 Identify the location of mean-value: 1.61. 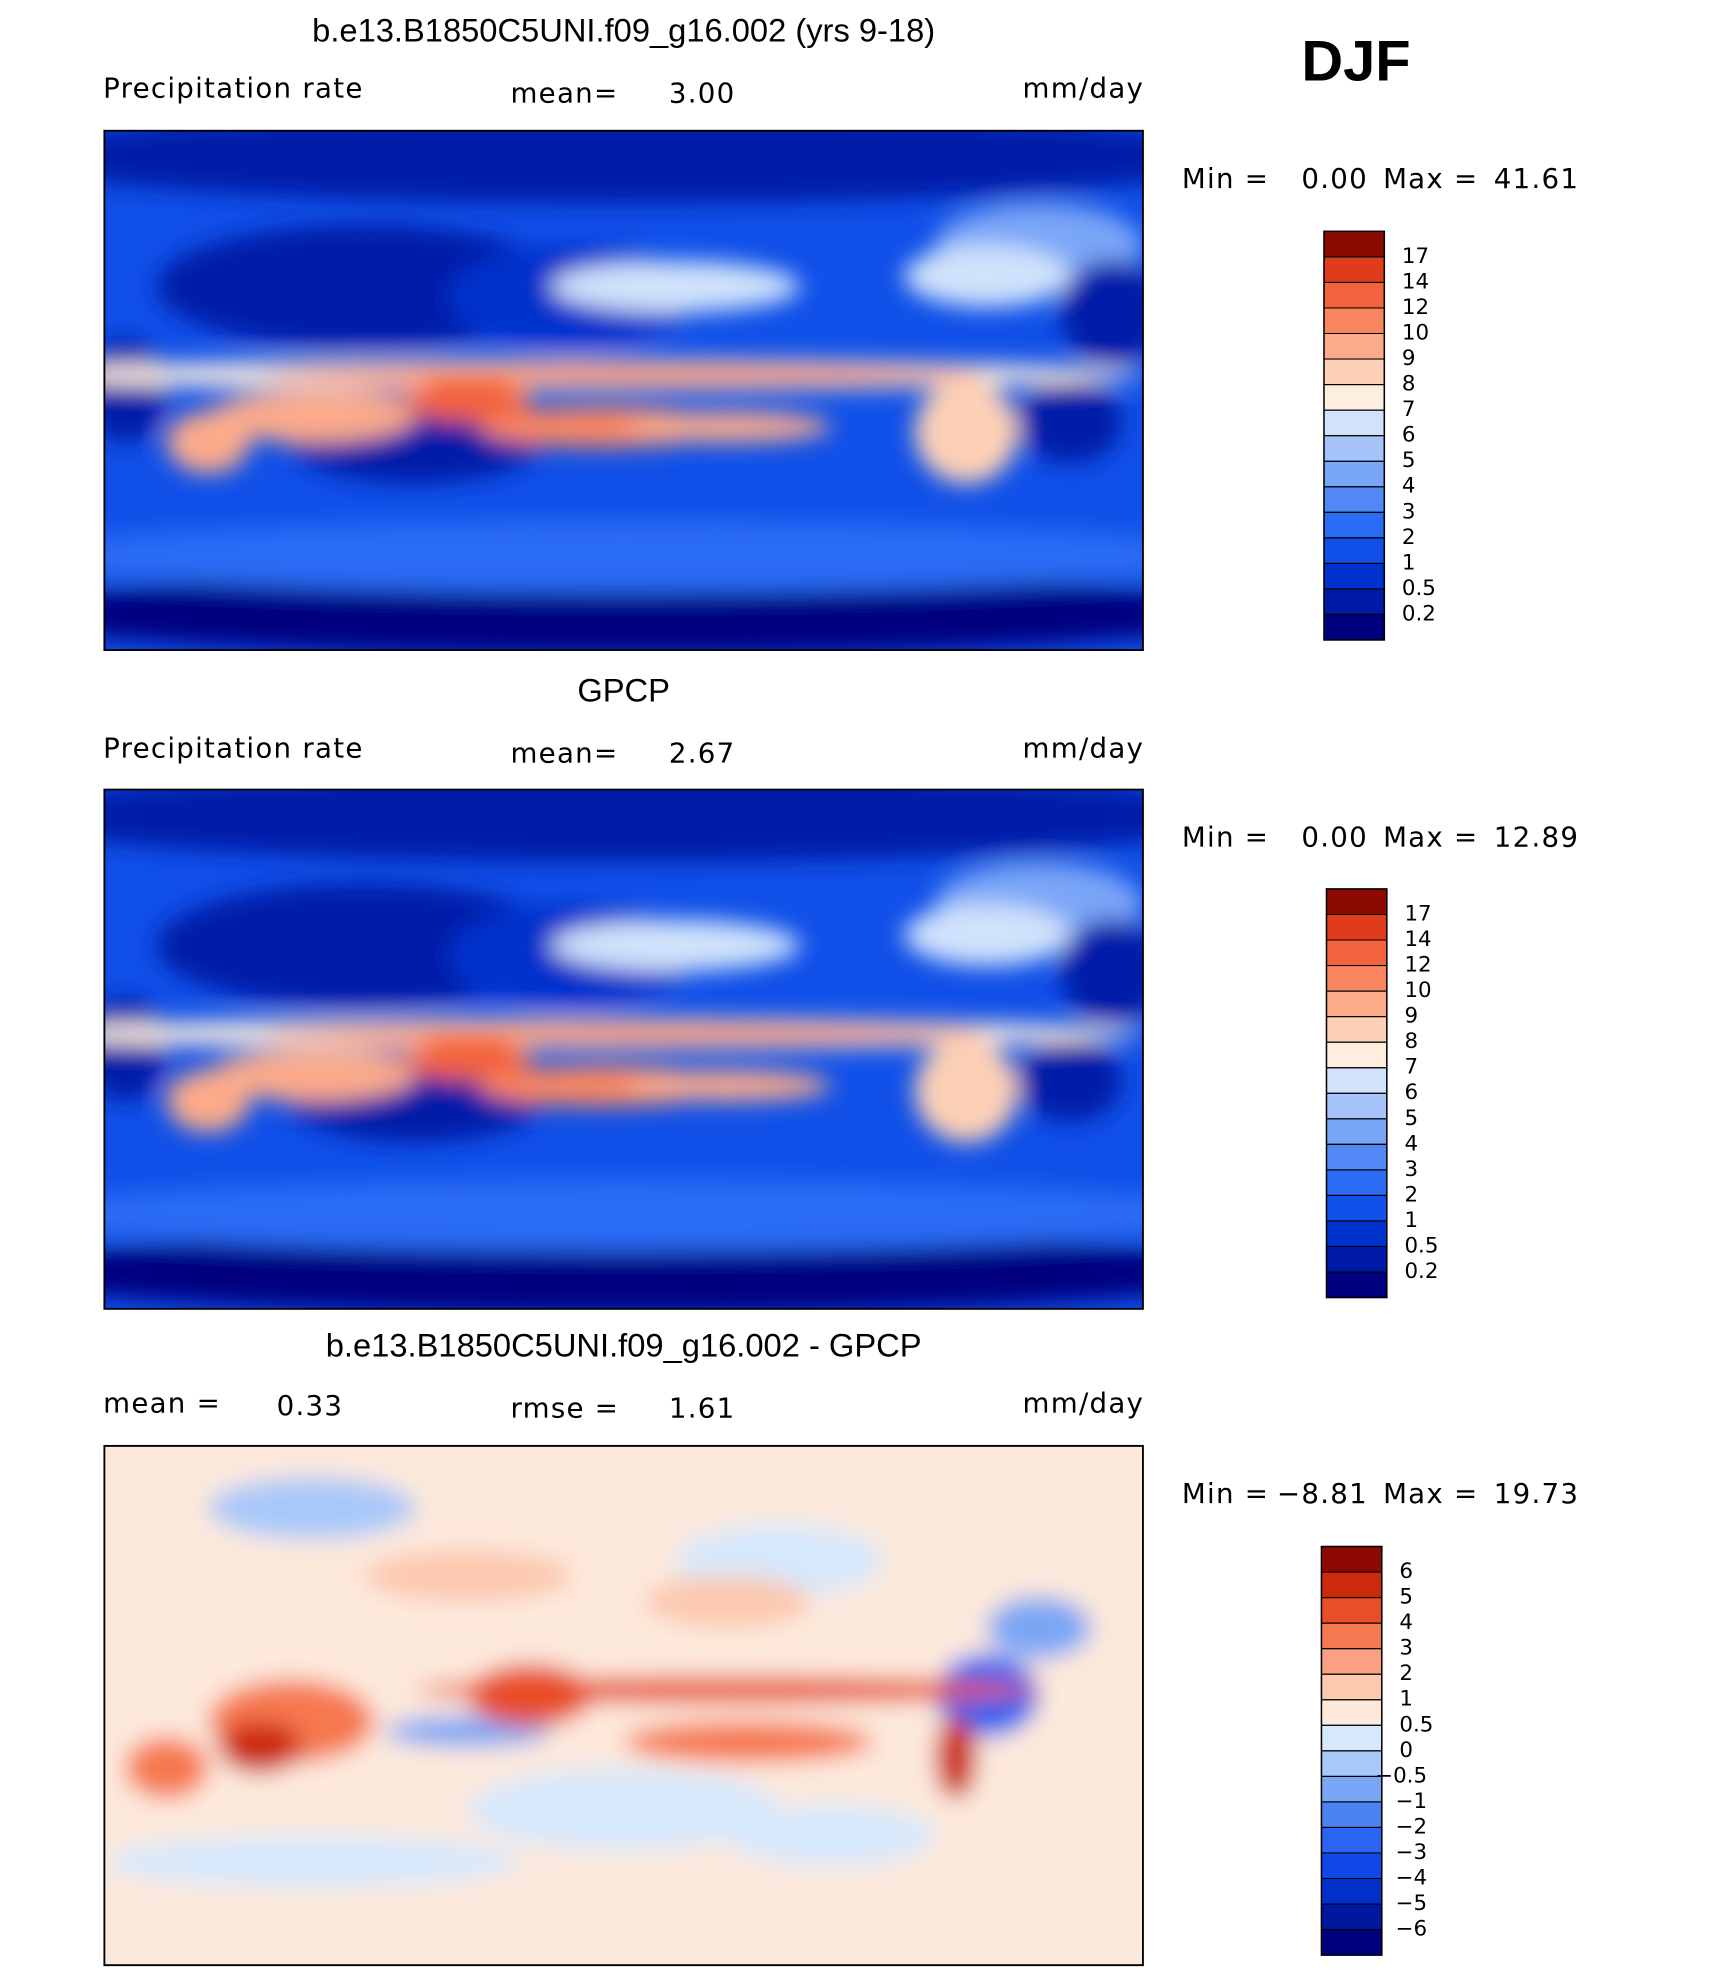
(702, 1407).